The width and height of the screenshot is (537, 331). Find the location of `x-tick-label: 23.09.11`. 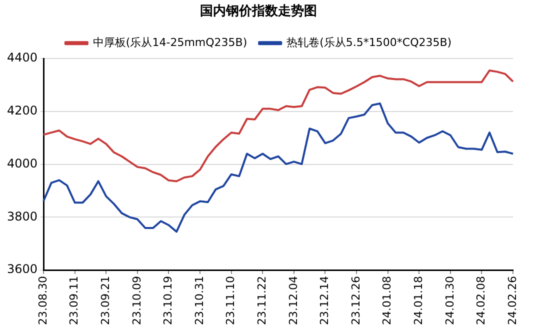

x-tick-label: 23.09.11 is located at coordinates (74, 300).